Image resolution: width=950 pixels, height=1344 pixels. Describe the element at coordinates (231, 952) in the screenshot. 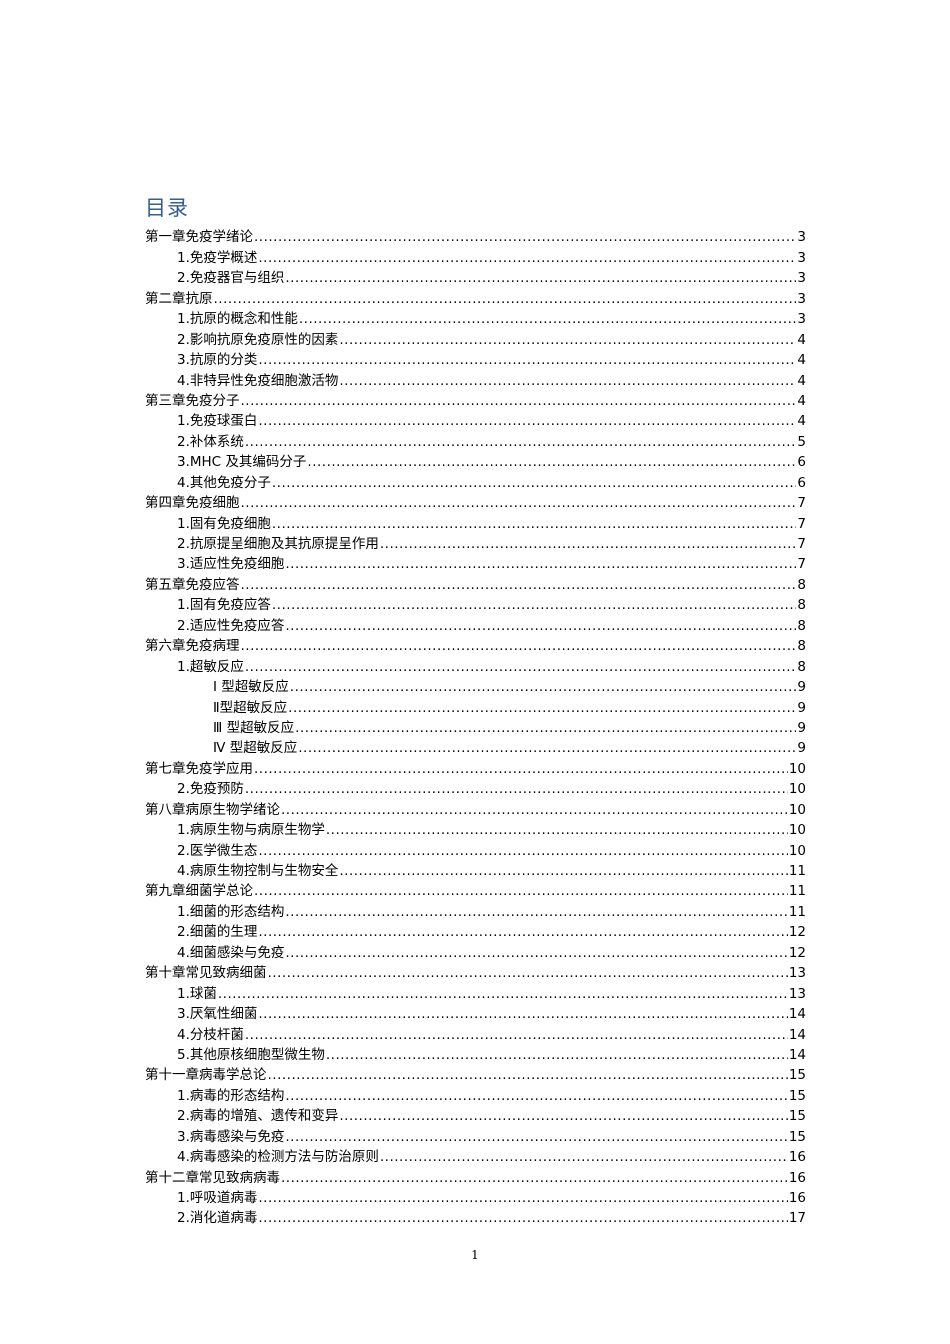

I see `toc-entry-title: 4.细菌感染与免疫` at that location.